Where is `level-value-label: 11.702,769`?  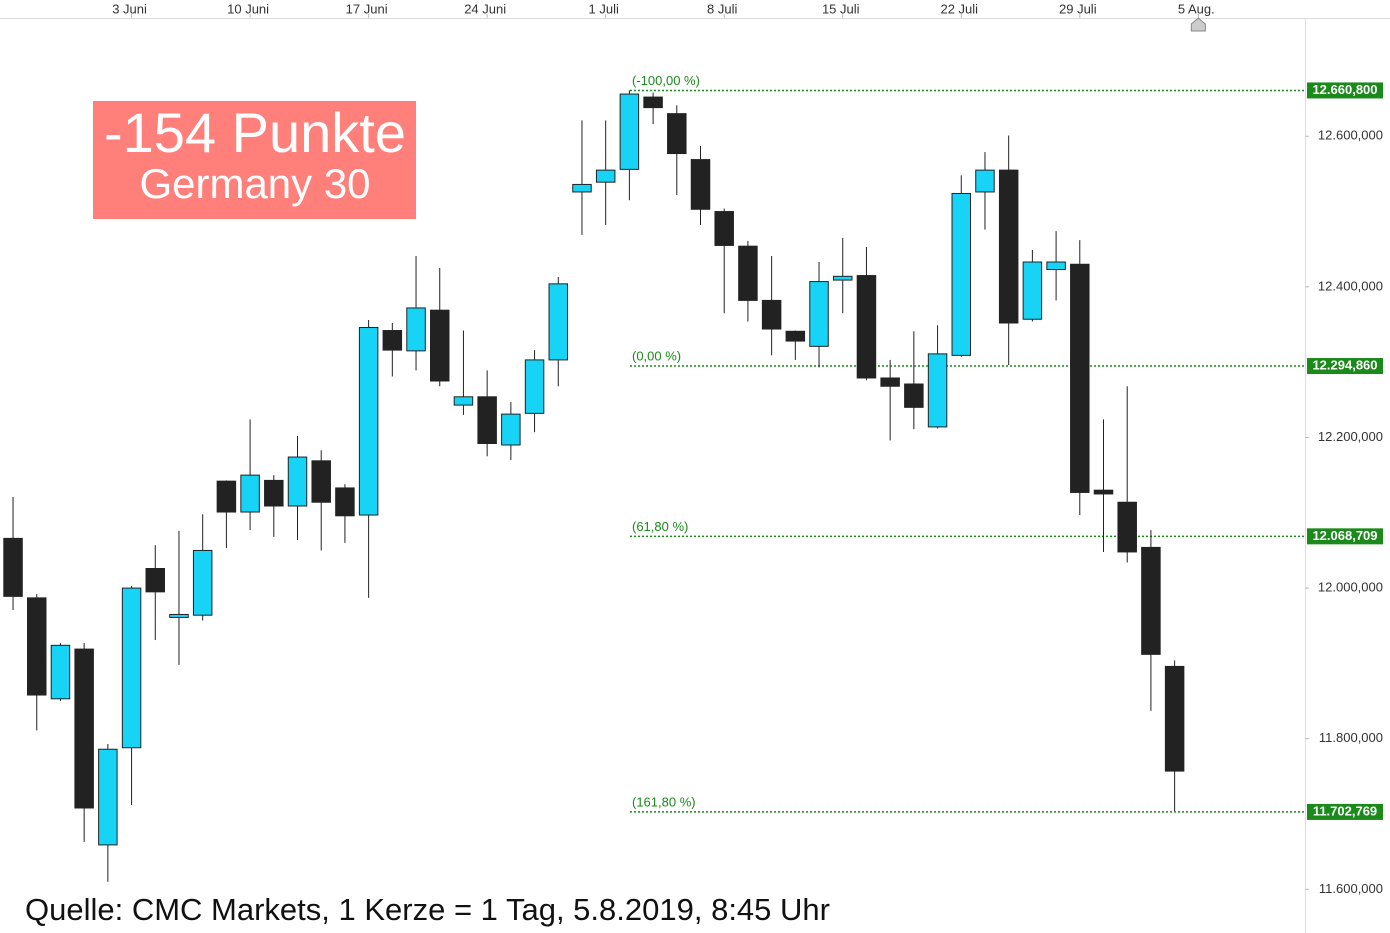 level-value-label: 11.702,769 is located at coordinates (1345, 810).